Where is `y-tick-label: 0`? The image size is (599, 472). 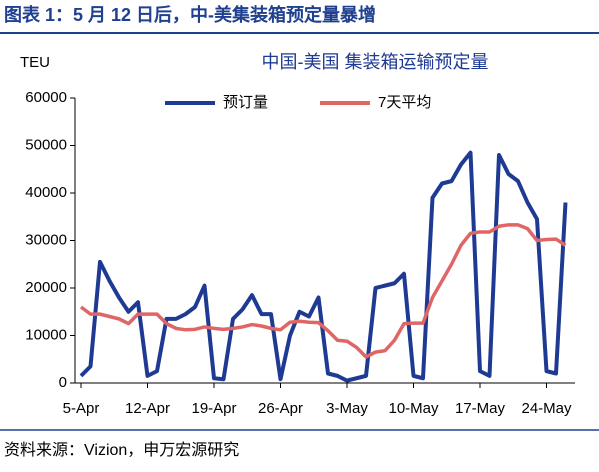 y-tick-label: 0 is located at coordinates (63, 382).